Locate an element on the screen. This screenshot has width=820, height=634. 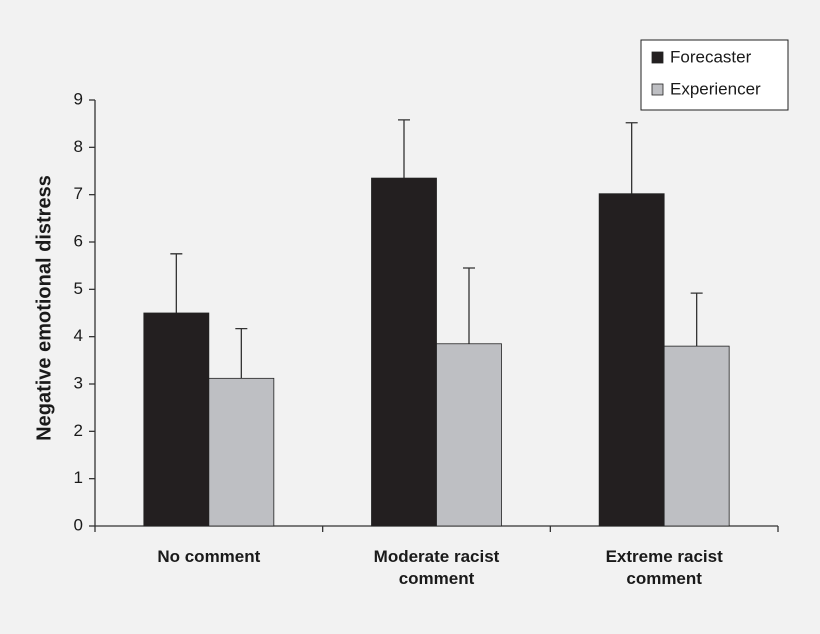
legend-box is located at coordinates (714, 75).